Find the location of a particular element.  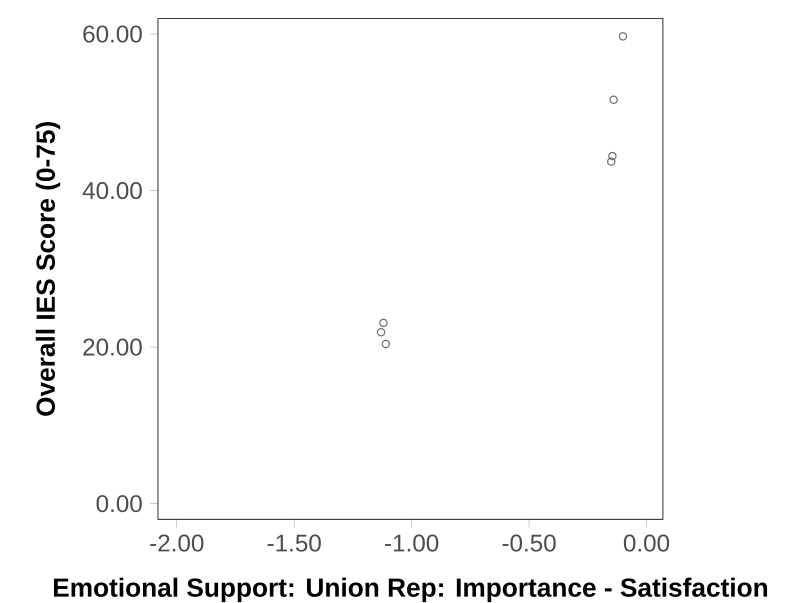

x-tick-label: -1.00 is located at coordinates (411, 543).